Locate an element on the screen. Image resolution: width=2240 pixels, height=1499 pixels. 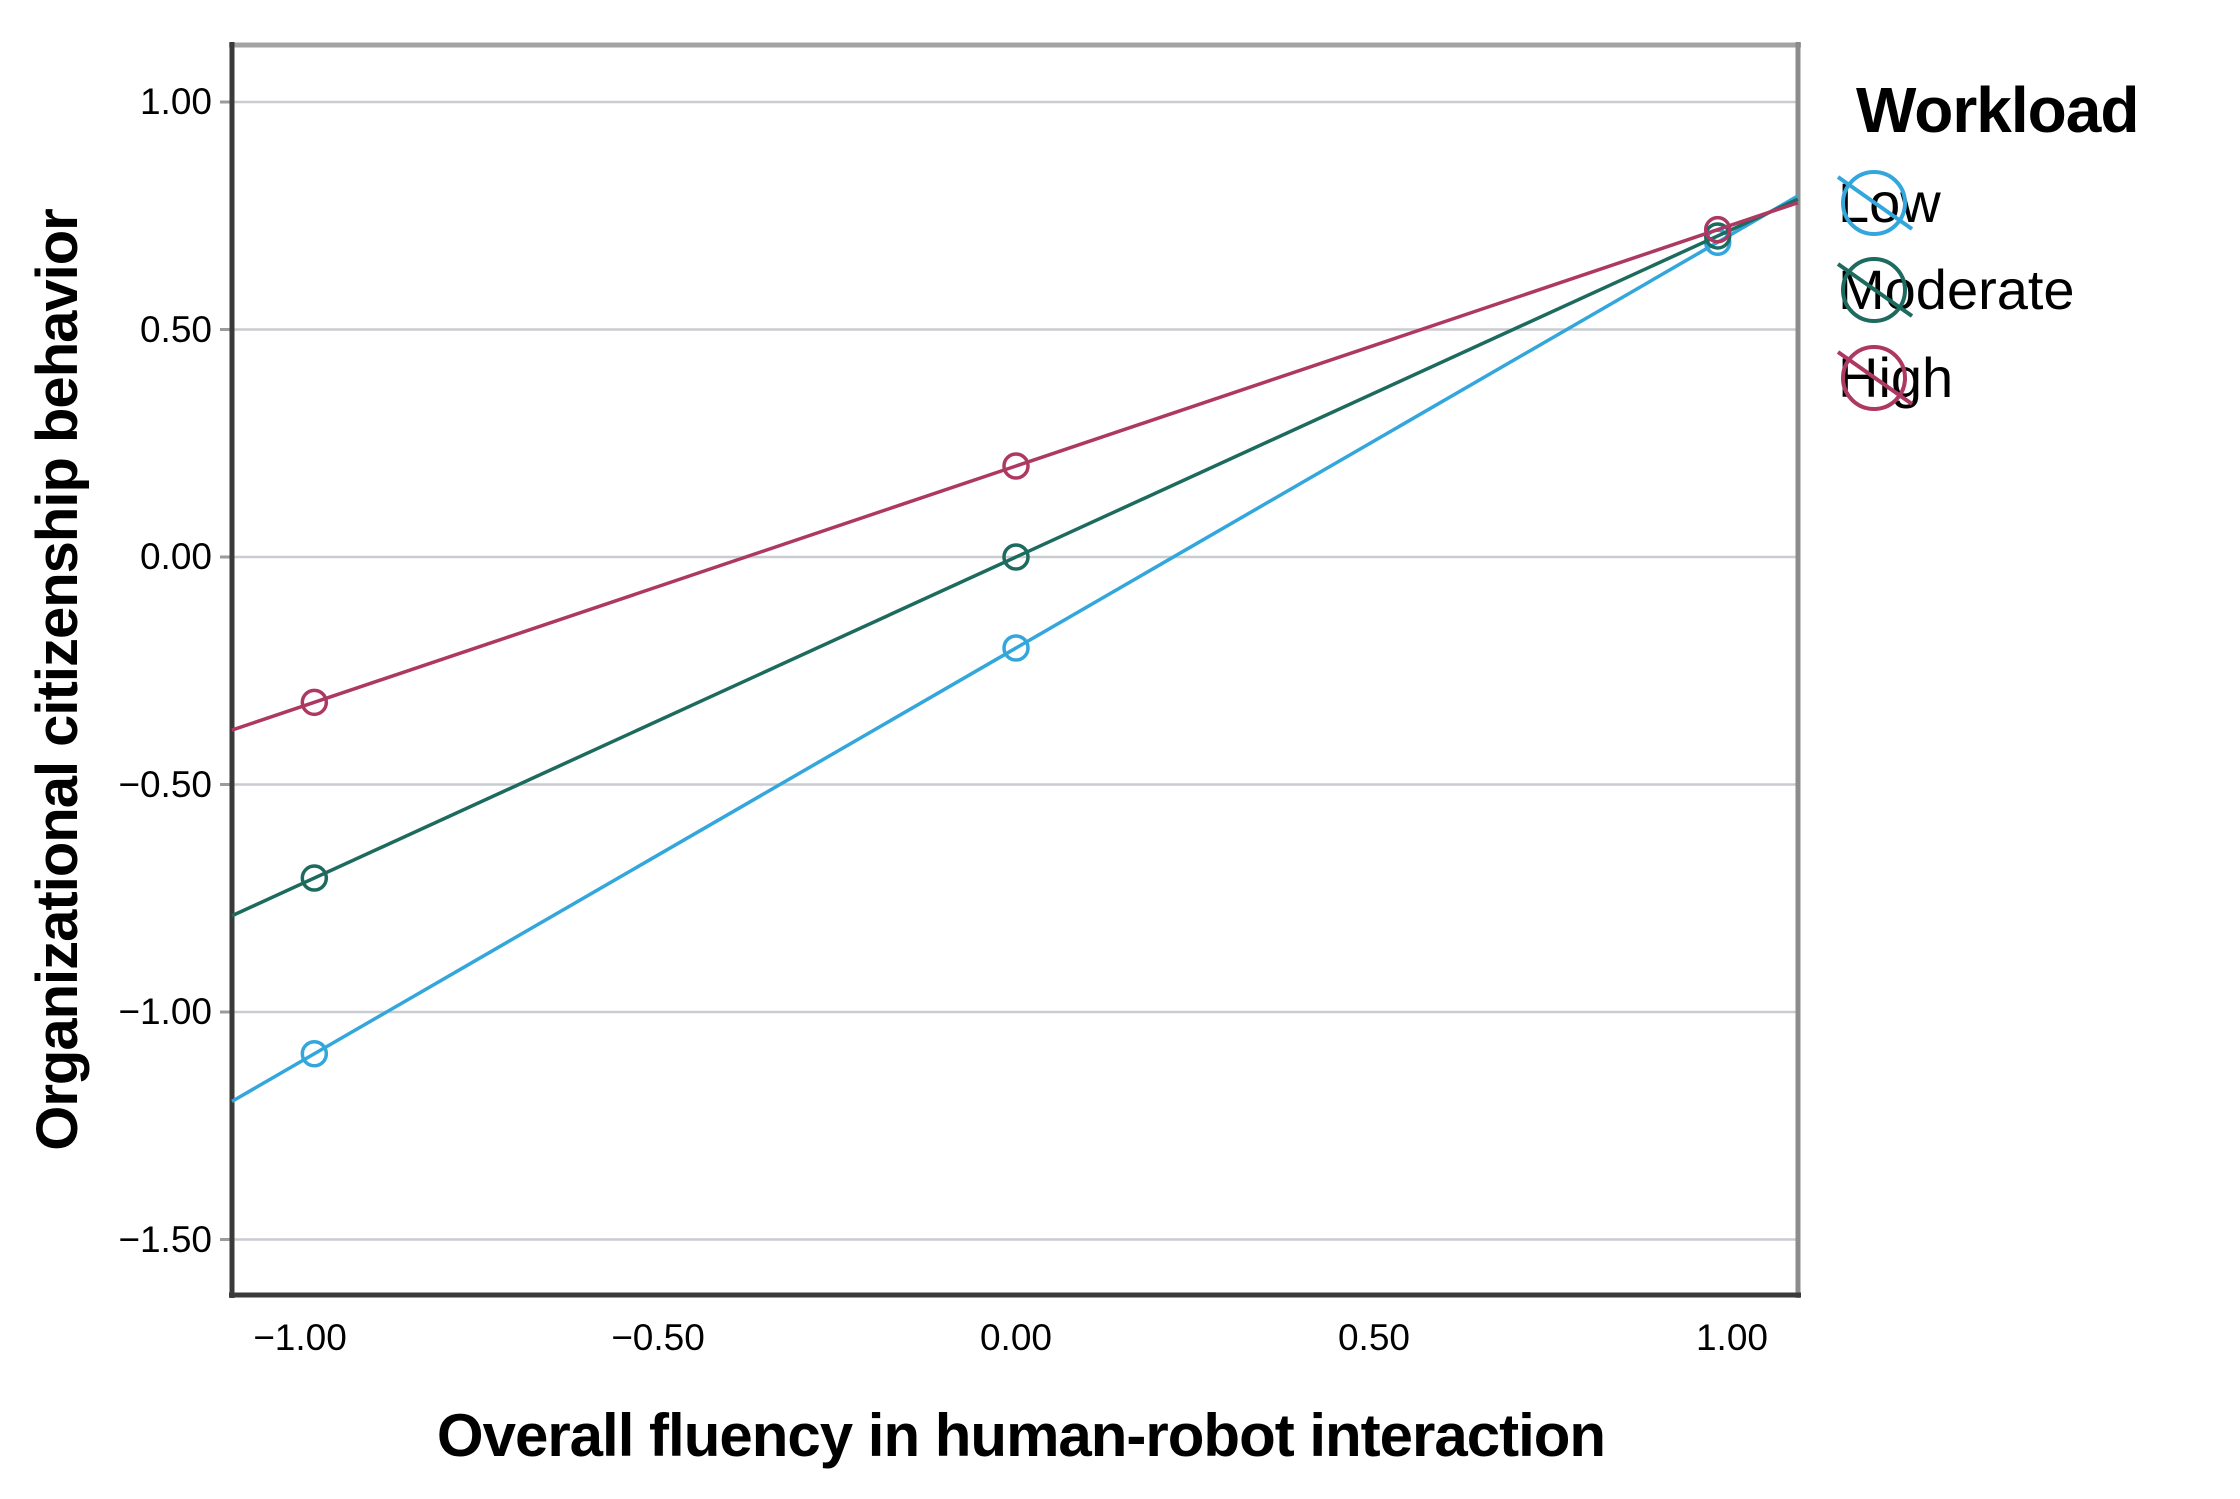
x-tick-label: −0.50 is located at coordinates (658, 1337).